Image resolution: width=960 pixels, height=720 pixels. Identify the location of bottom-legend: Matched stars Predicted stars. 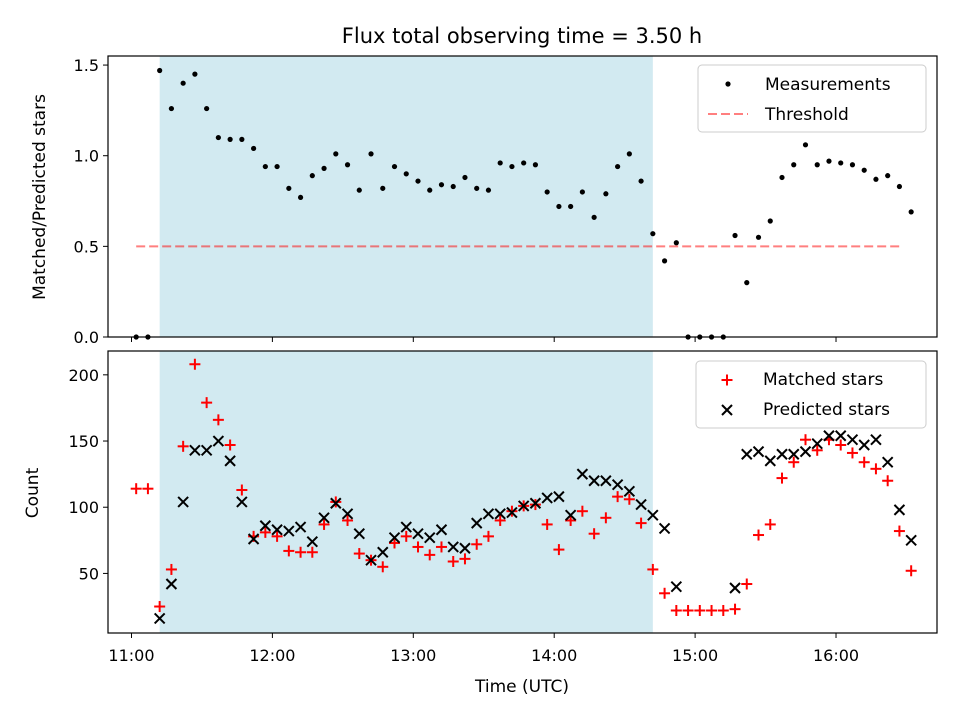
(811, 394).